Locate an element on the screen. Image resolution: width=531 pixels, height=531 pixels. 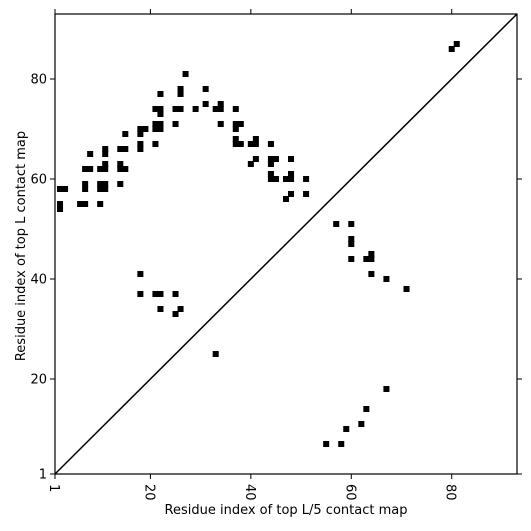
y-tick-label: 20 is located at coordinates (38, 380).